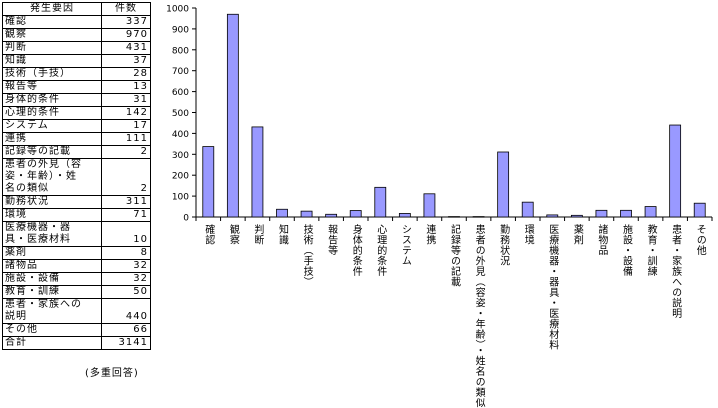 Image resolution: width=718 pixels, height=408 pixels. I want to click on factor-count: 311, so click(126, 202).